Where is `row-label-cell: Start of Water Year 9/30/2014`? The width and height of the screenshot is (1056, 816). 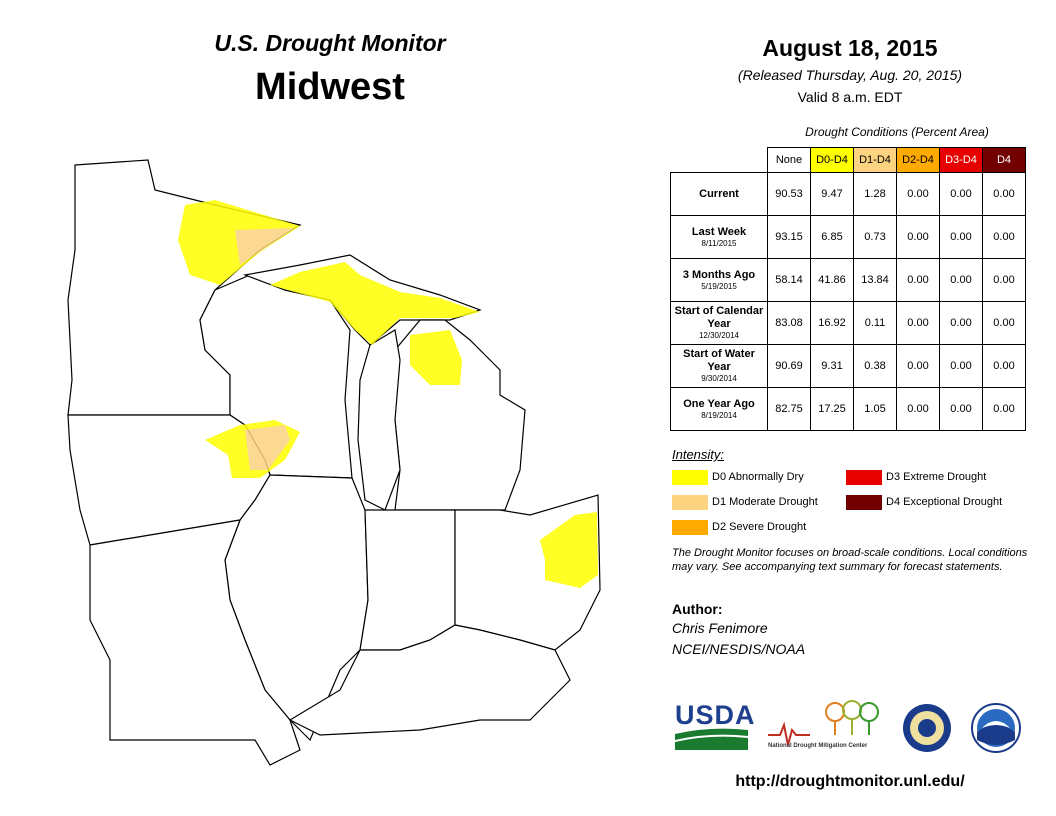 row-label-cell: Start of Water Year 9/30/2014 is located at coordinates (719, 366).